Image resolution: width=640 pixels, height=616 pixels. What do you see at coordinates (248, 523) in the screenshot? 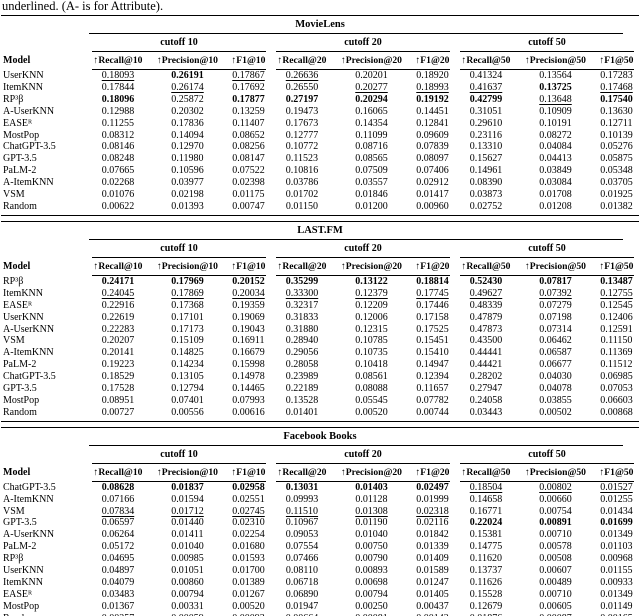
I see `metric-value: 0.02310` at bounding box center [248, 523].